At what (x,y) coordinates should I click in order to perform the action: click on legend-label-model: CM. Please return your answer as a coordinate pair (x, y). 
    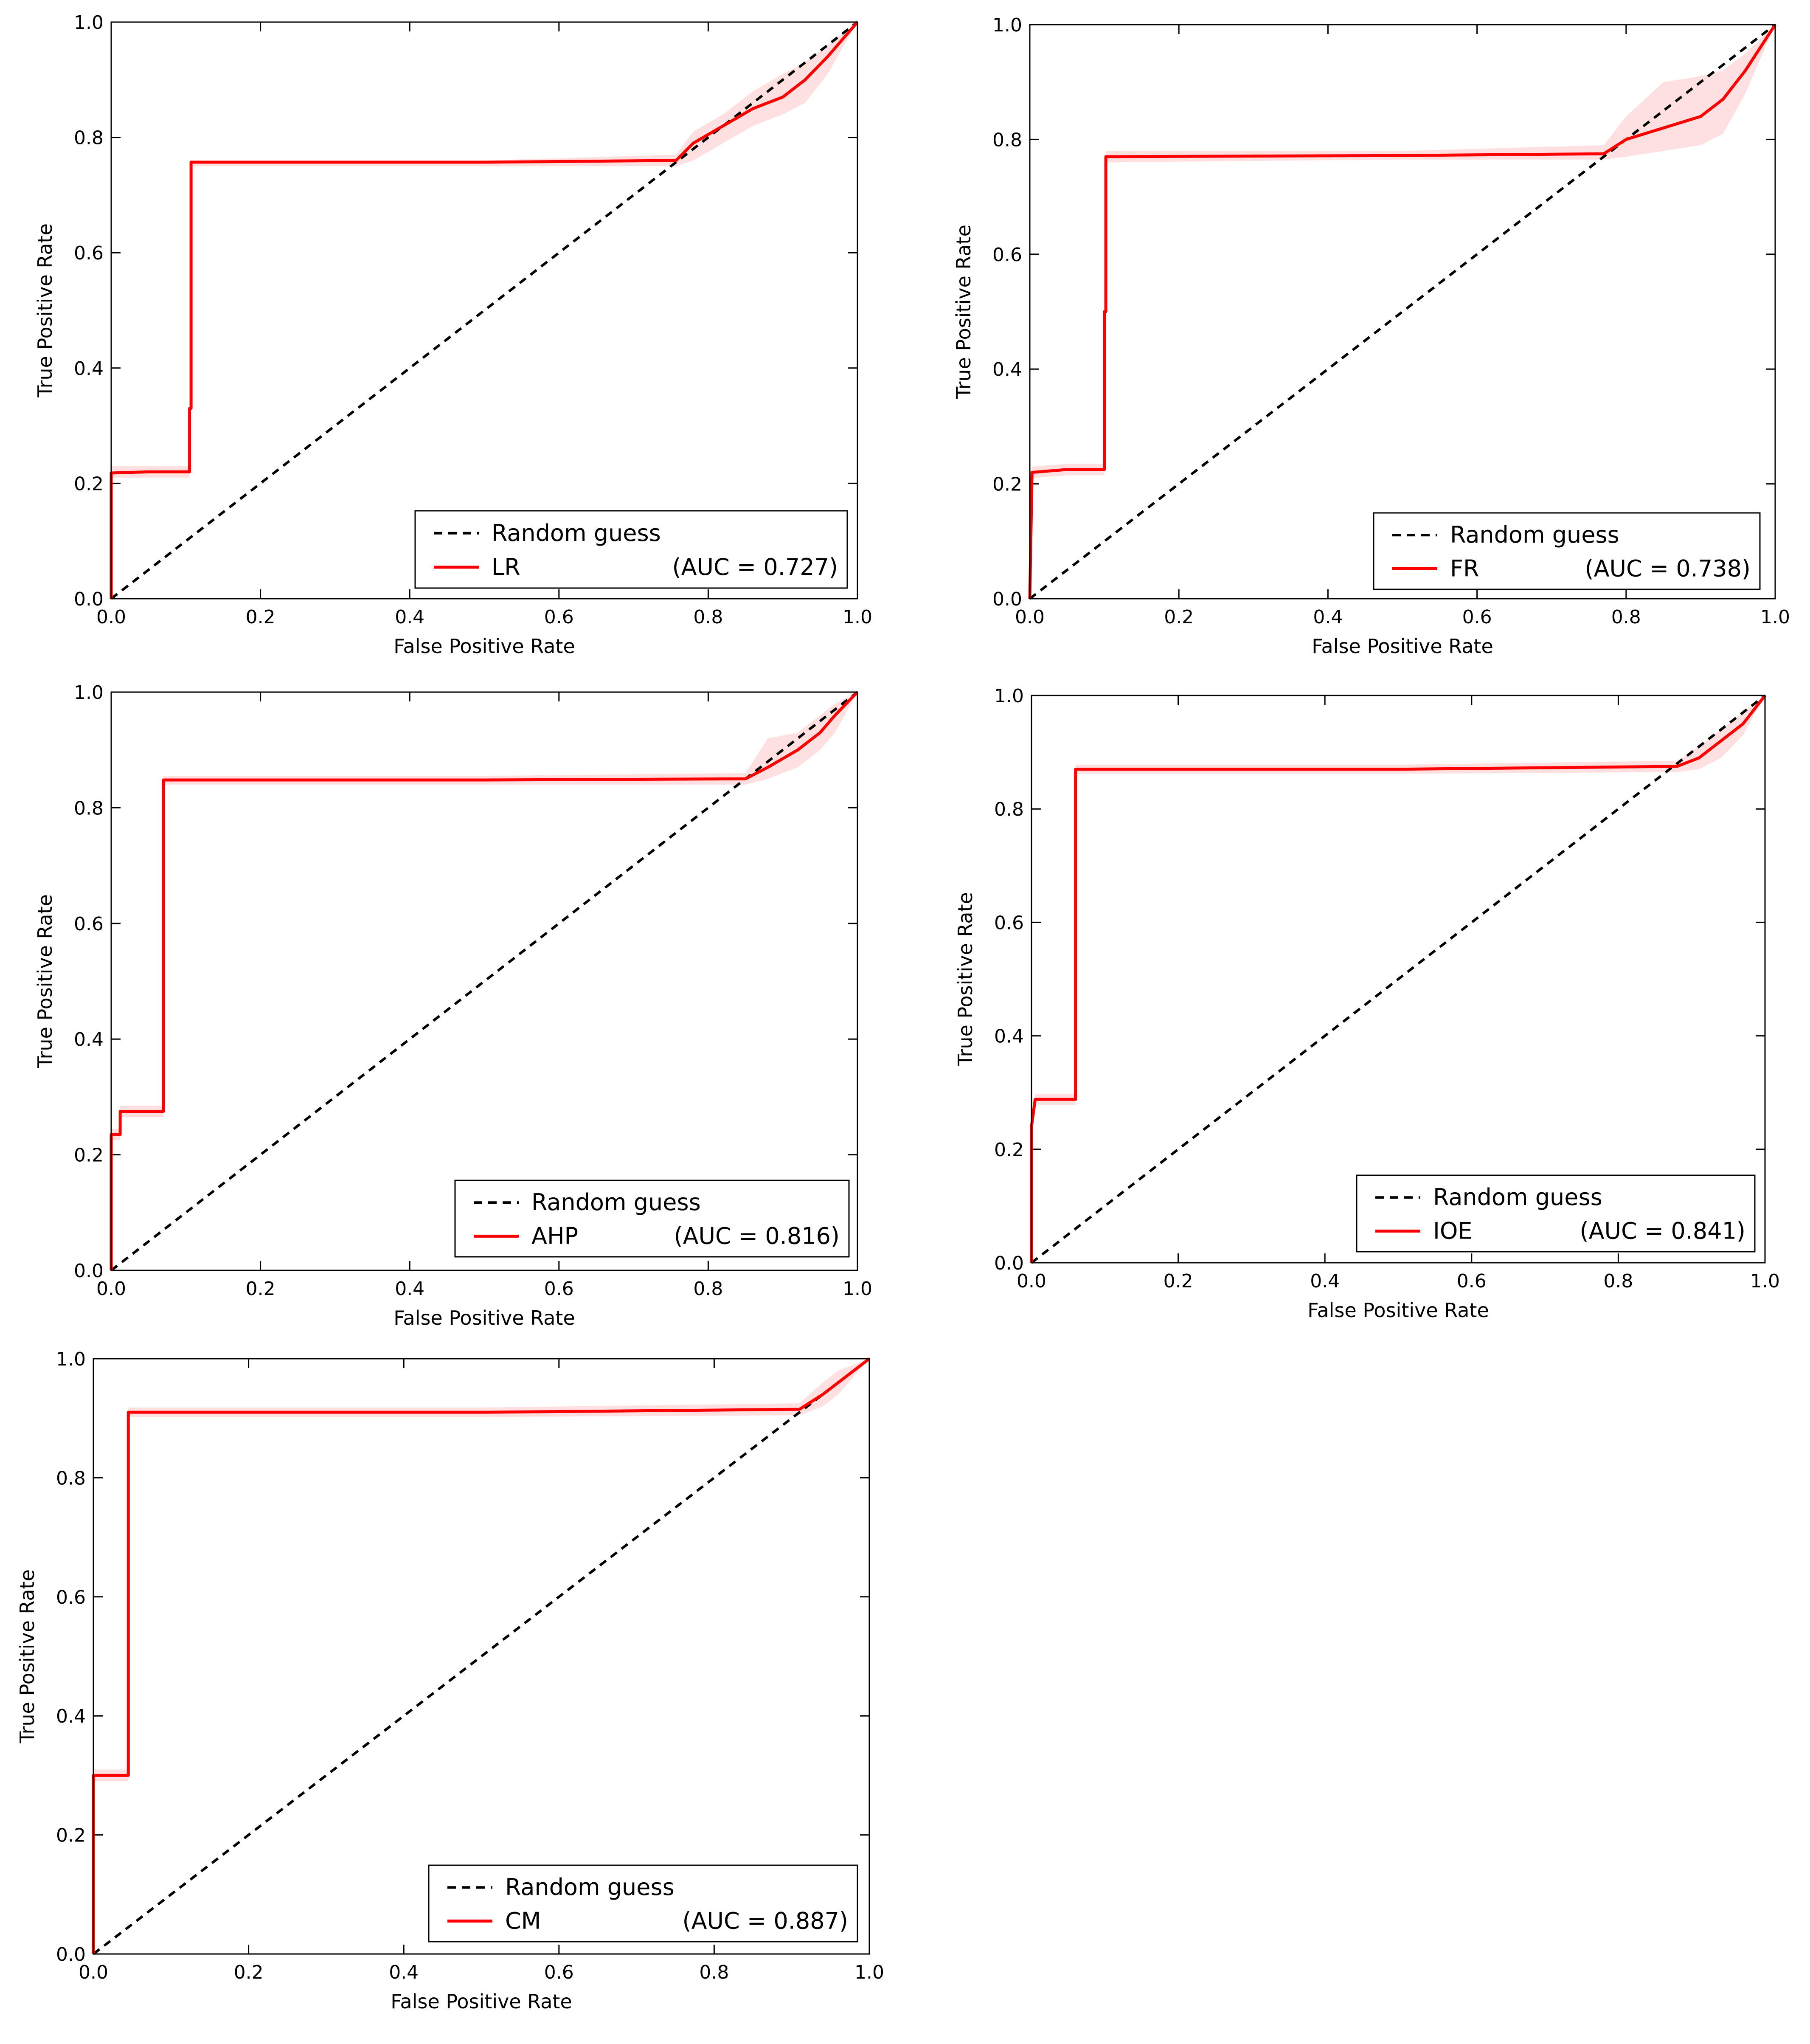
    Looking at the image, I should click on (523, 1920).